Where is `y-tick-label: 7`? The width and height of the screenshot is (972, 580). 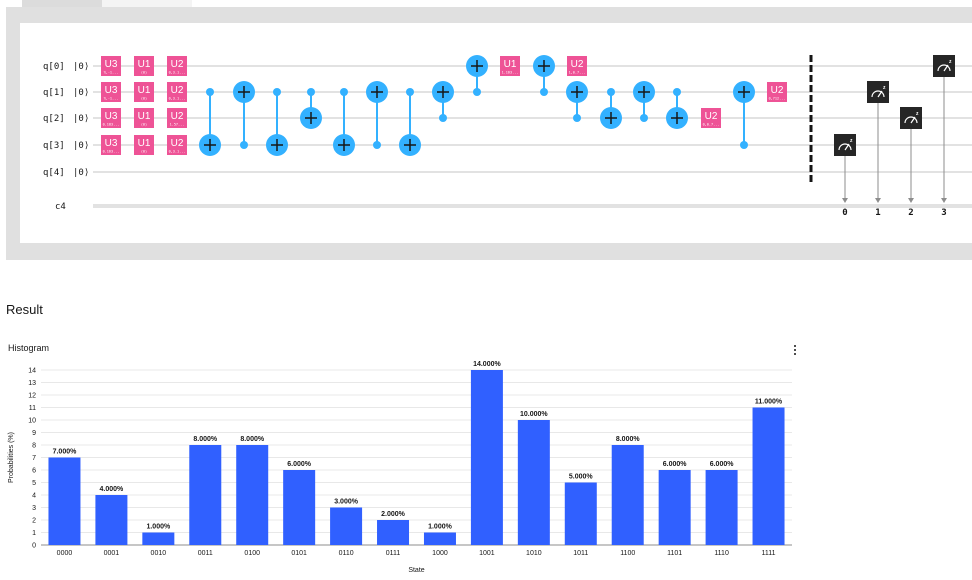
y-tick-label: 7 is located at coordinates (34, 458).